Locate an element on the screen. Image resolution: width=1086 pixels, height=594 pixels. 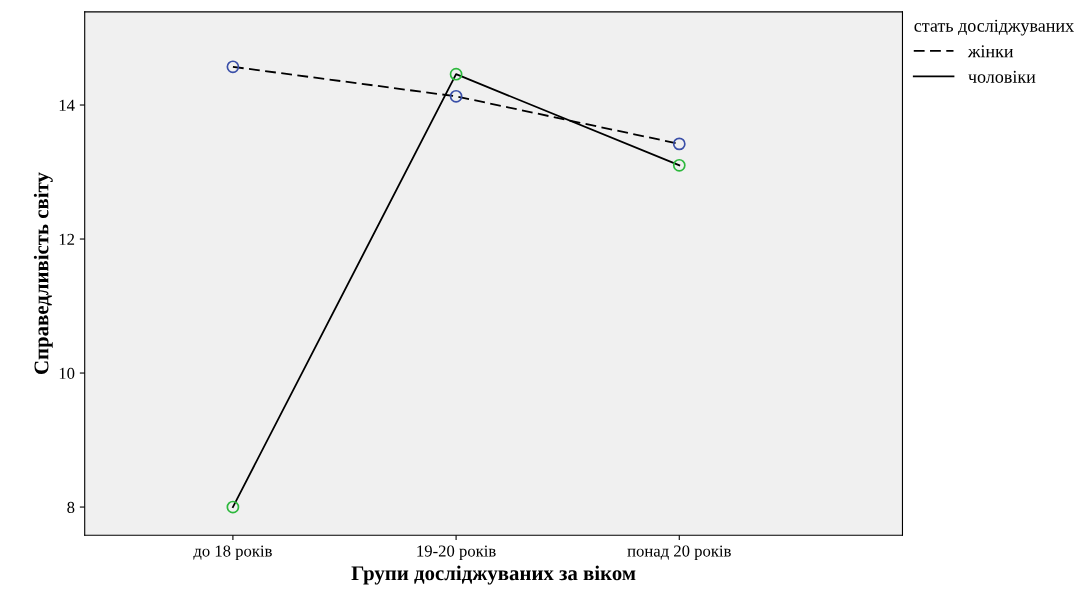
x-tick-label: 19-20 років is located at coordinates (456, 553).